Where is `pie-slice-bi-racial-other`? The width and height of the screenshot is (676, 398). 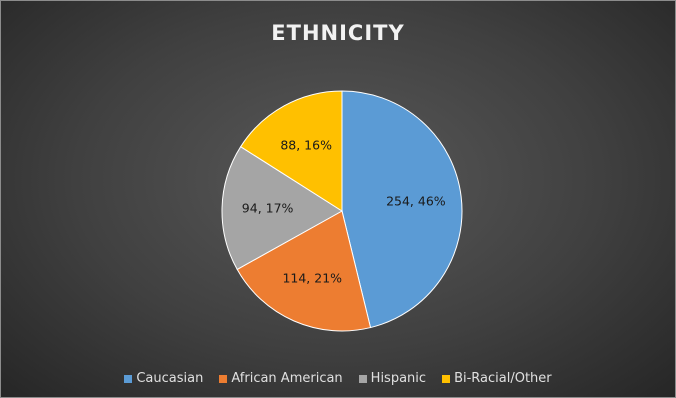 pie-slice-bi-racial-other is located at coordinates (291, 151).